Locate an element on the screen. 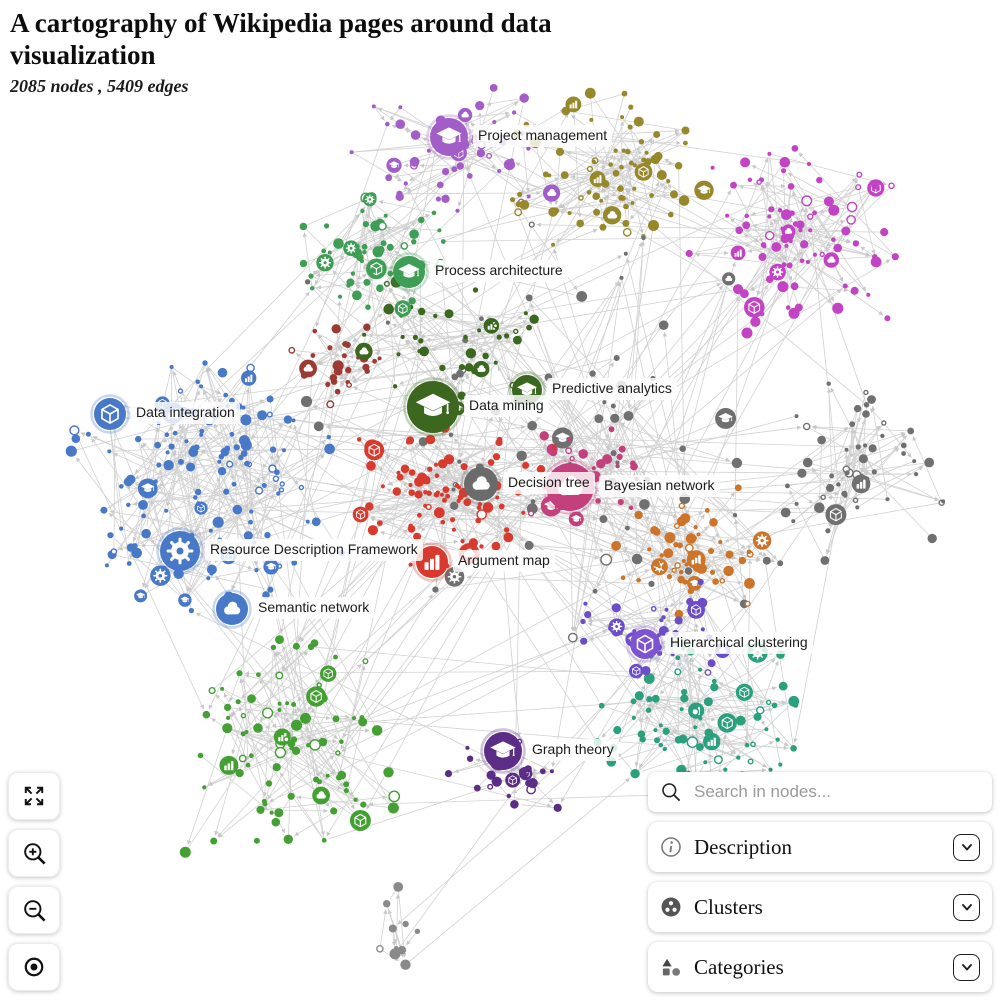 Image resolution: width=1000 pixels, height=1000 pixels. graph-label-hierarchical-clustering: Hierarchical clustering is located at coordinates (739, 643).